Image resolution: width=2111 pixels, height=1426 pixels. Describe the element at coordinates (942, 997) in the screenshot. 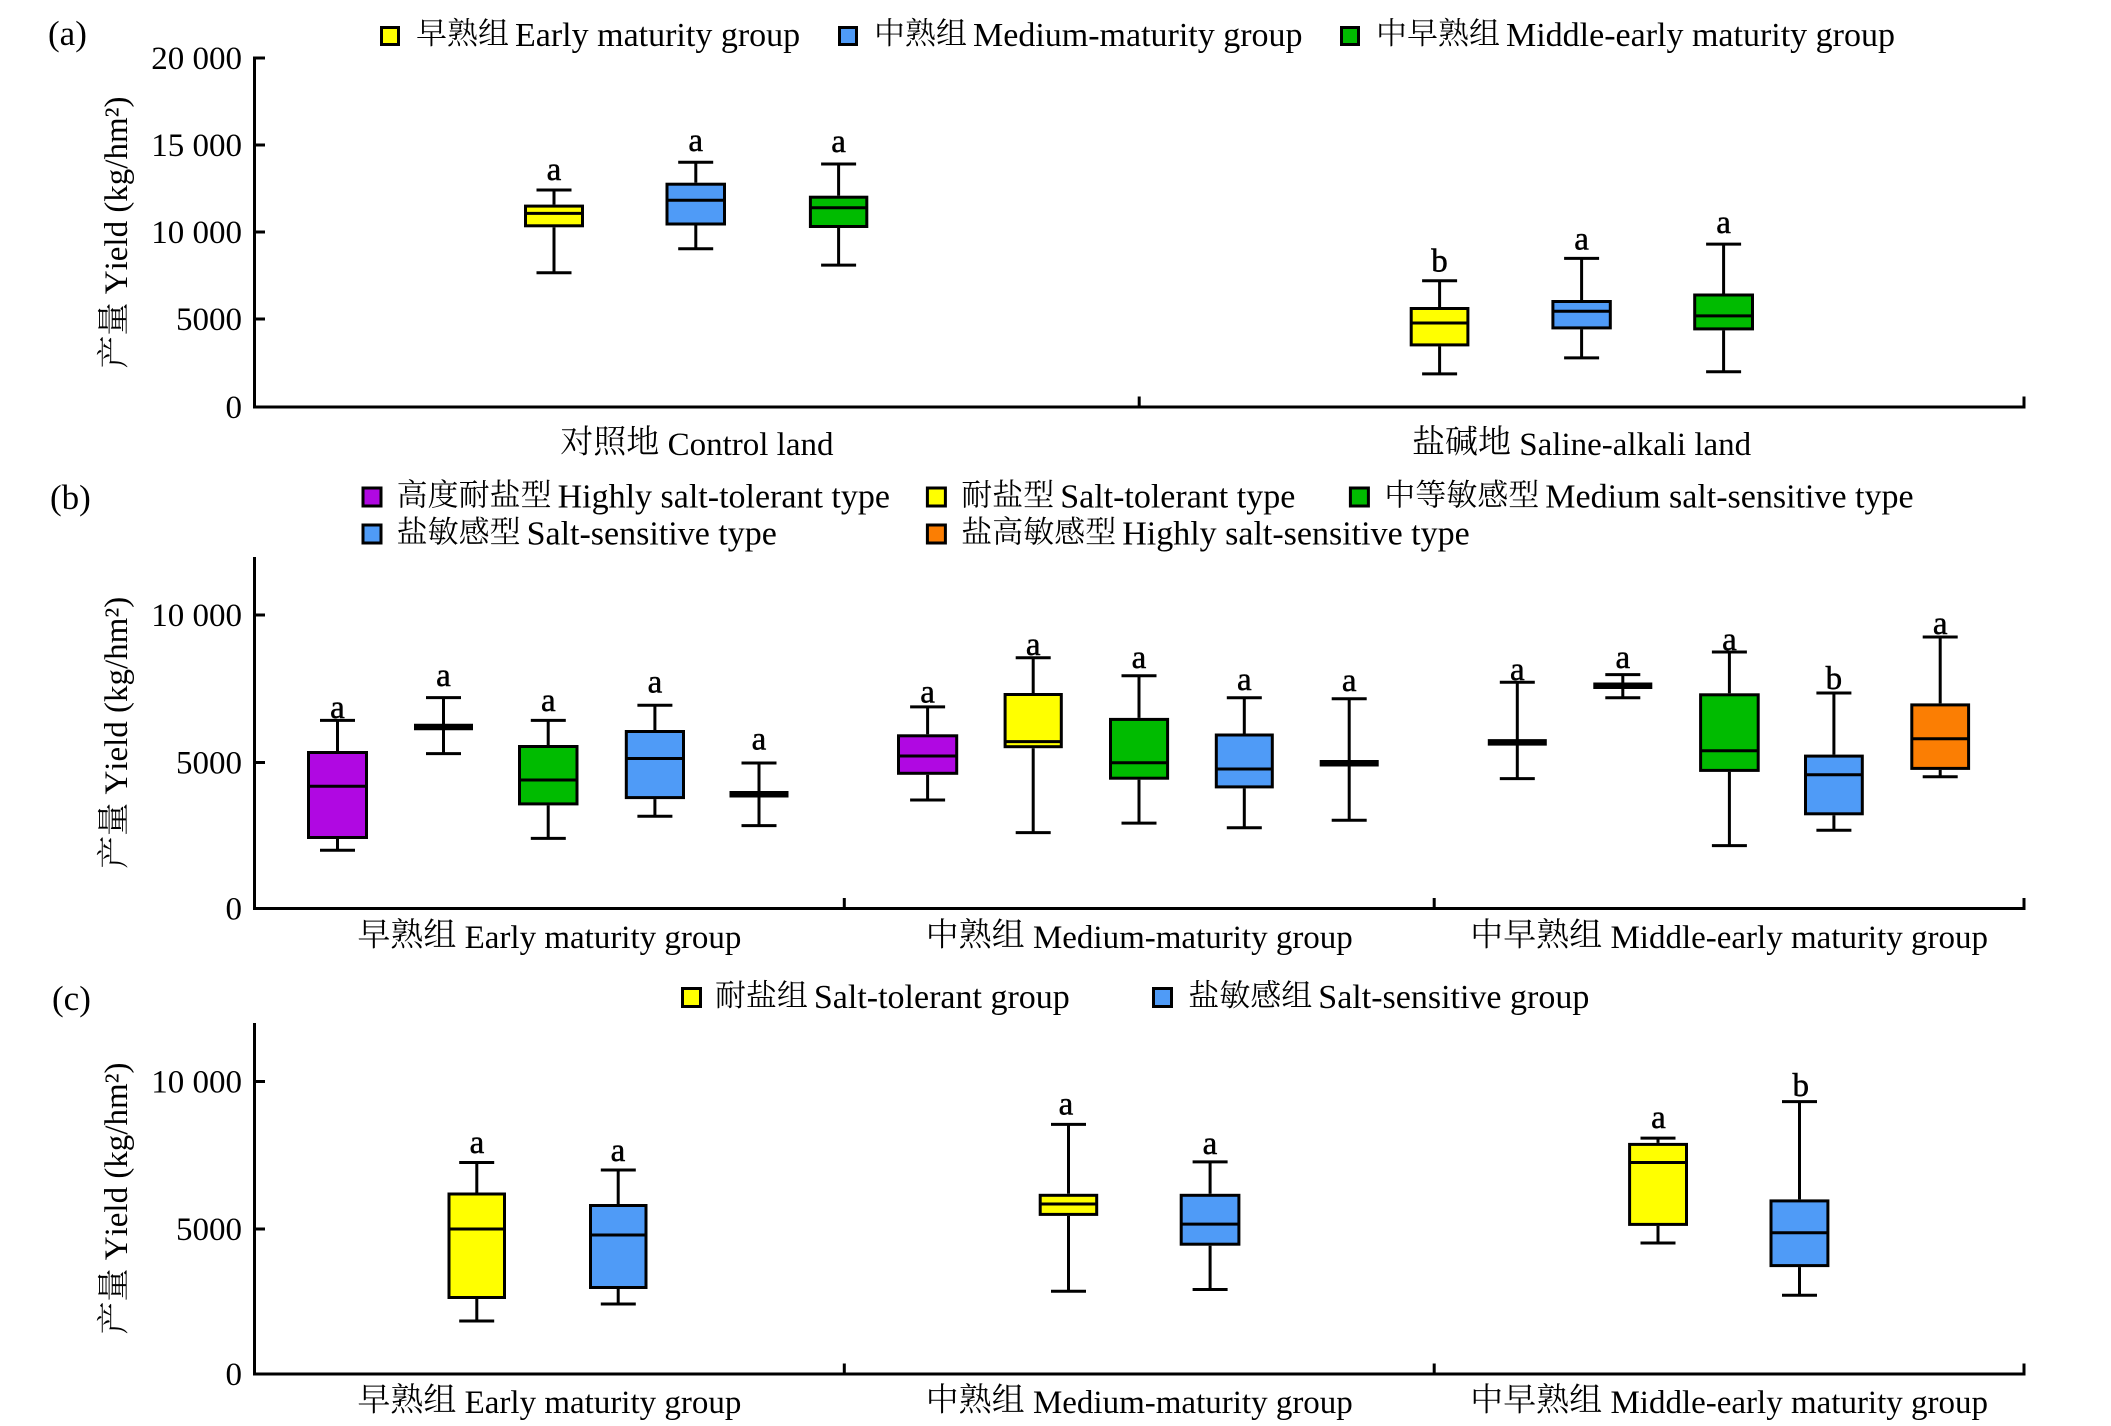

I see `svg-text: Salt-tolerant group` at that location.